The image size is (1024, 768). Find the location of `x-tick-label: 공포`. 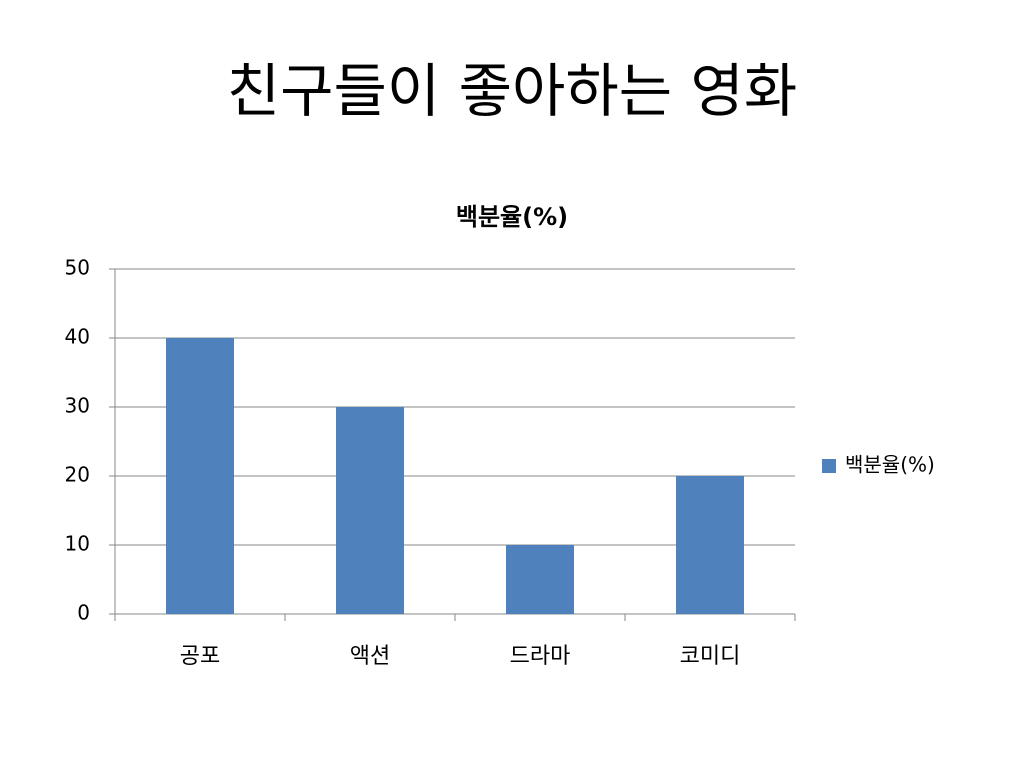

x-tick-label: 공포 is located at coordinates (200, 656).